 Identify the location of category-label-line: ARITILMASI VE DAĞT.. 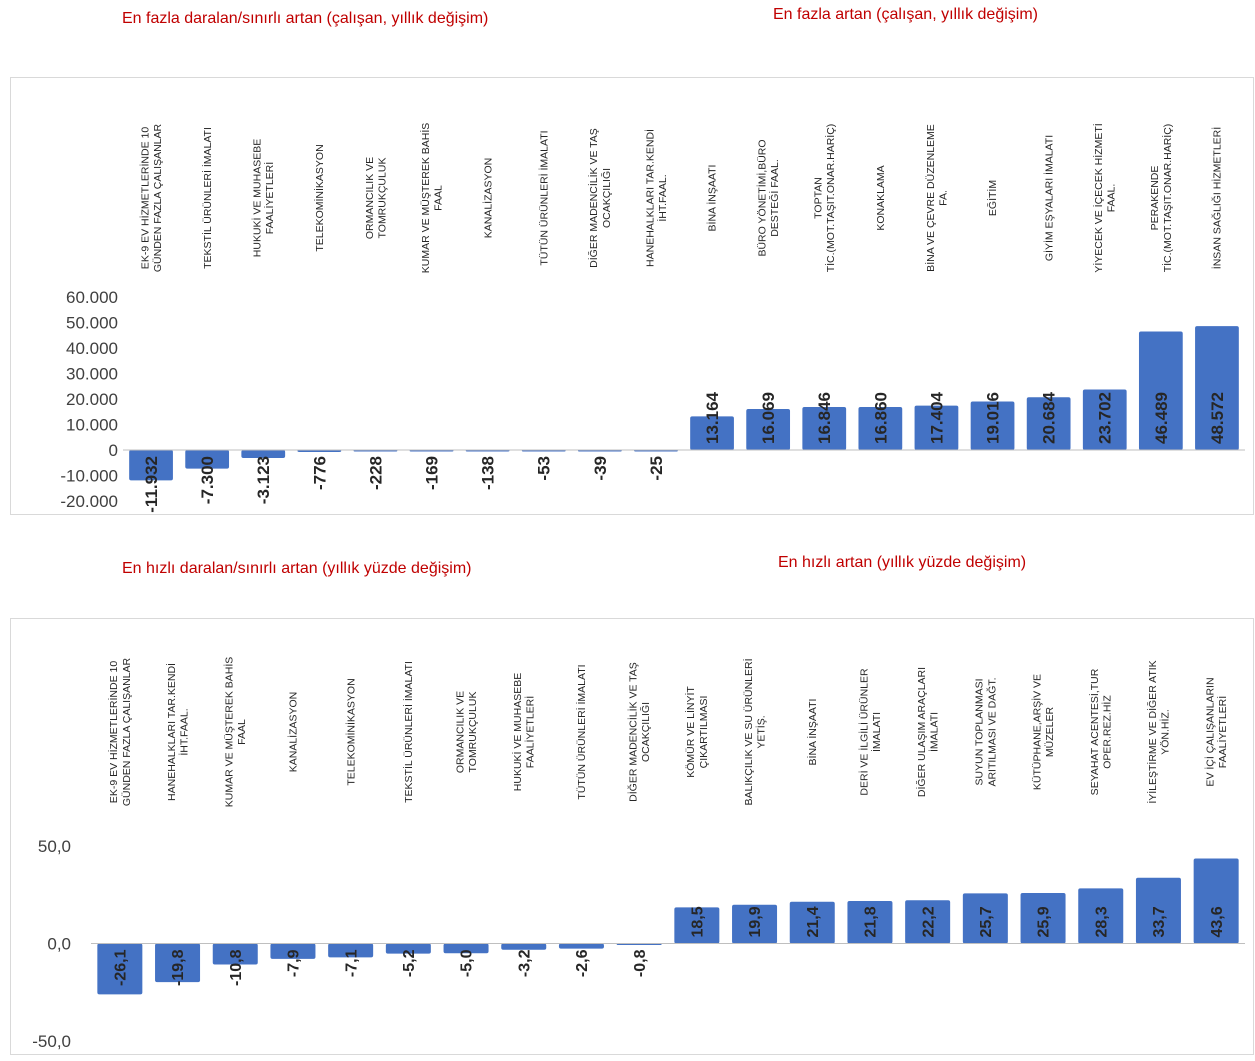
(991, 731).